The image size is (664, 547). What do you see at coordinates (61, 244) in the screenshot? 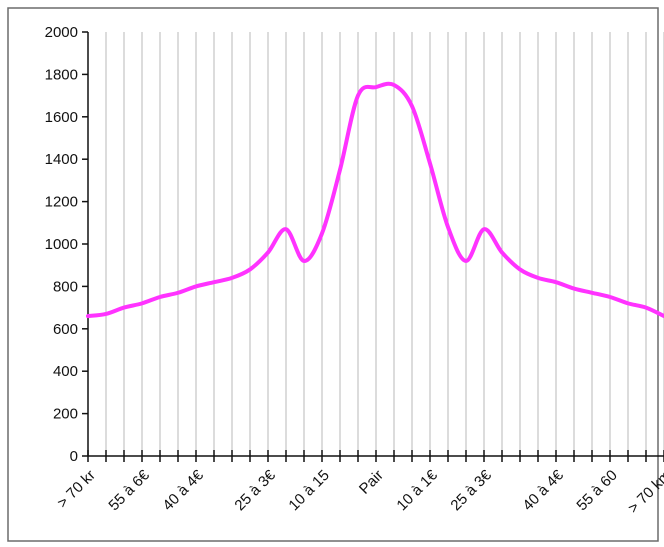
I see `y-tick-label: 1000` at bounding box center [61, 244].